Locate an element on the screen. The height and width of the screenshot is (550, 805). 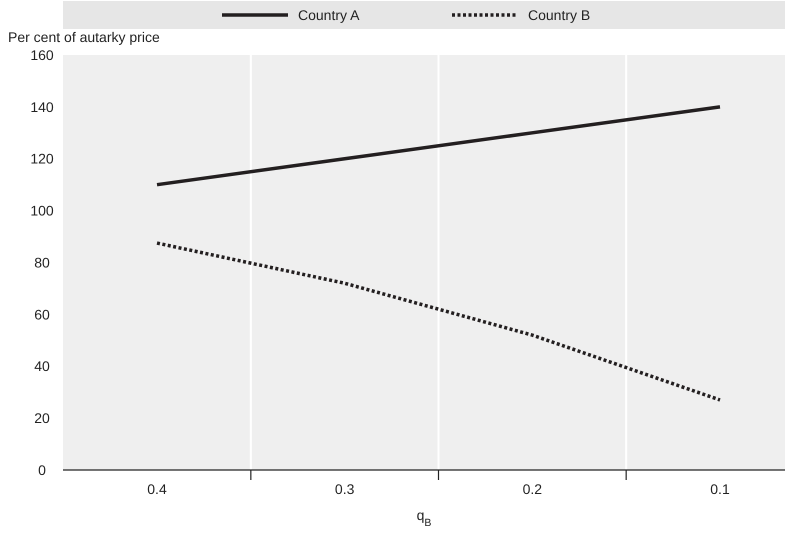
line-series is located at coordinates (438, 145).